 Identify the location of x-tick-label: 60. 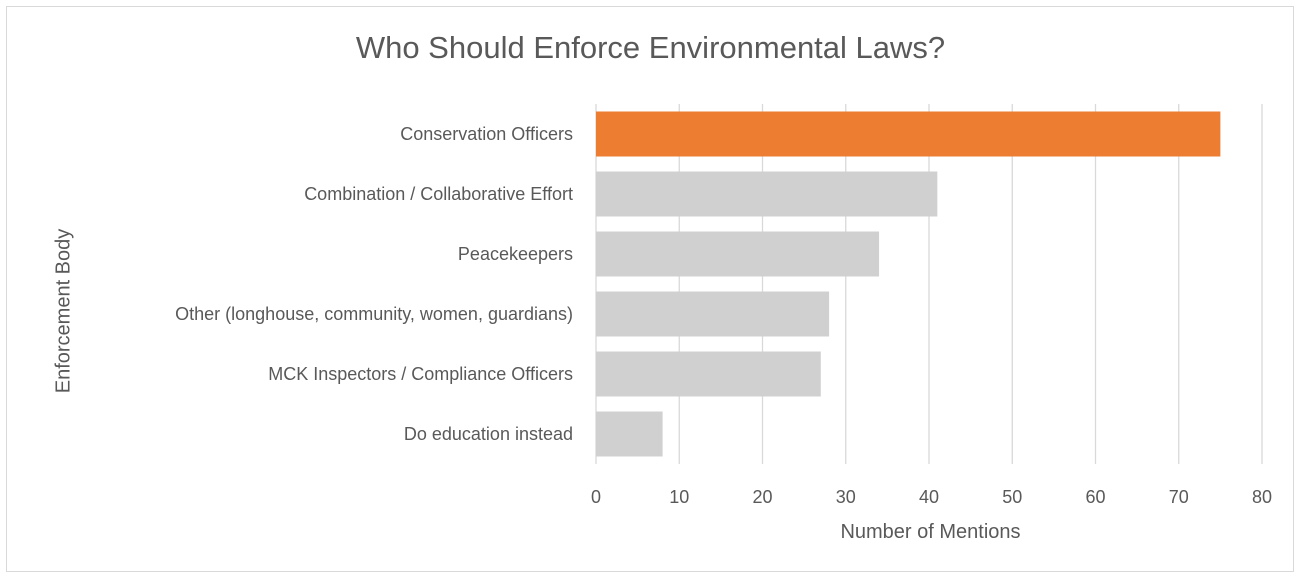
(1095, 497).